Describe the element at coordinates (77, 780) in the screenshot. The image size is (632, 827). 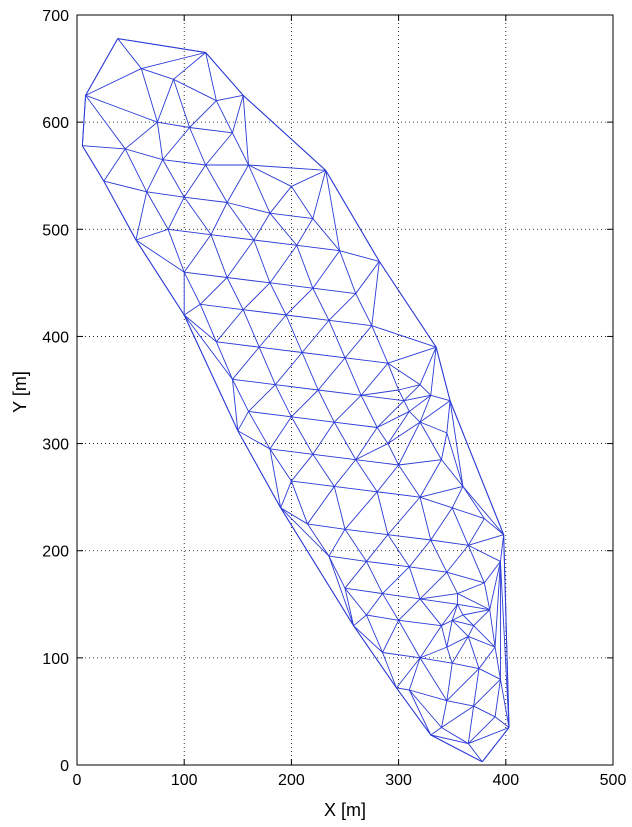
I see `x-tick-label: 0` at that location.